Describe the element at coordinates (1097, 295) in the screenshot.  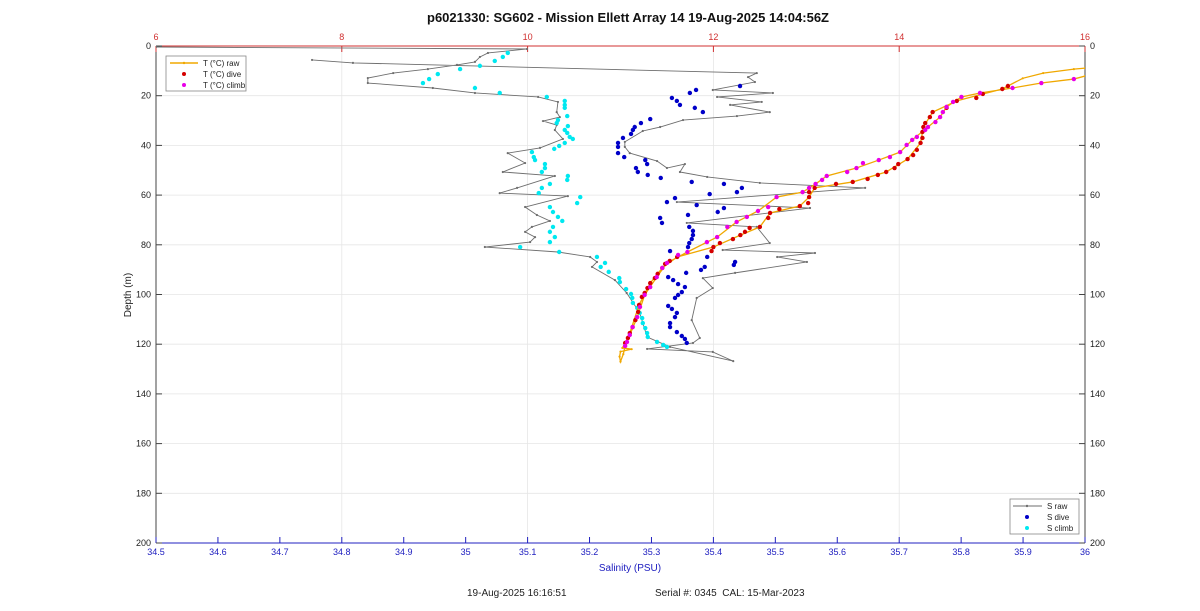
I see `y-tick-label-right: 100` at that location.